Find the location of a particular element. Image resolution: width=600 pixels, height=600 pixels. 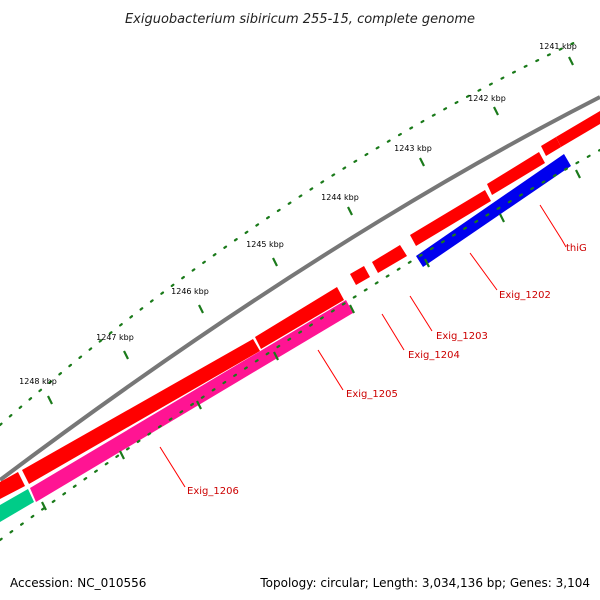

tick-label-1247: 1247 kbp is located at coordinates (115, 337).